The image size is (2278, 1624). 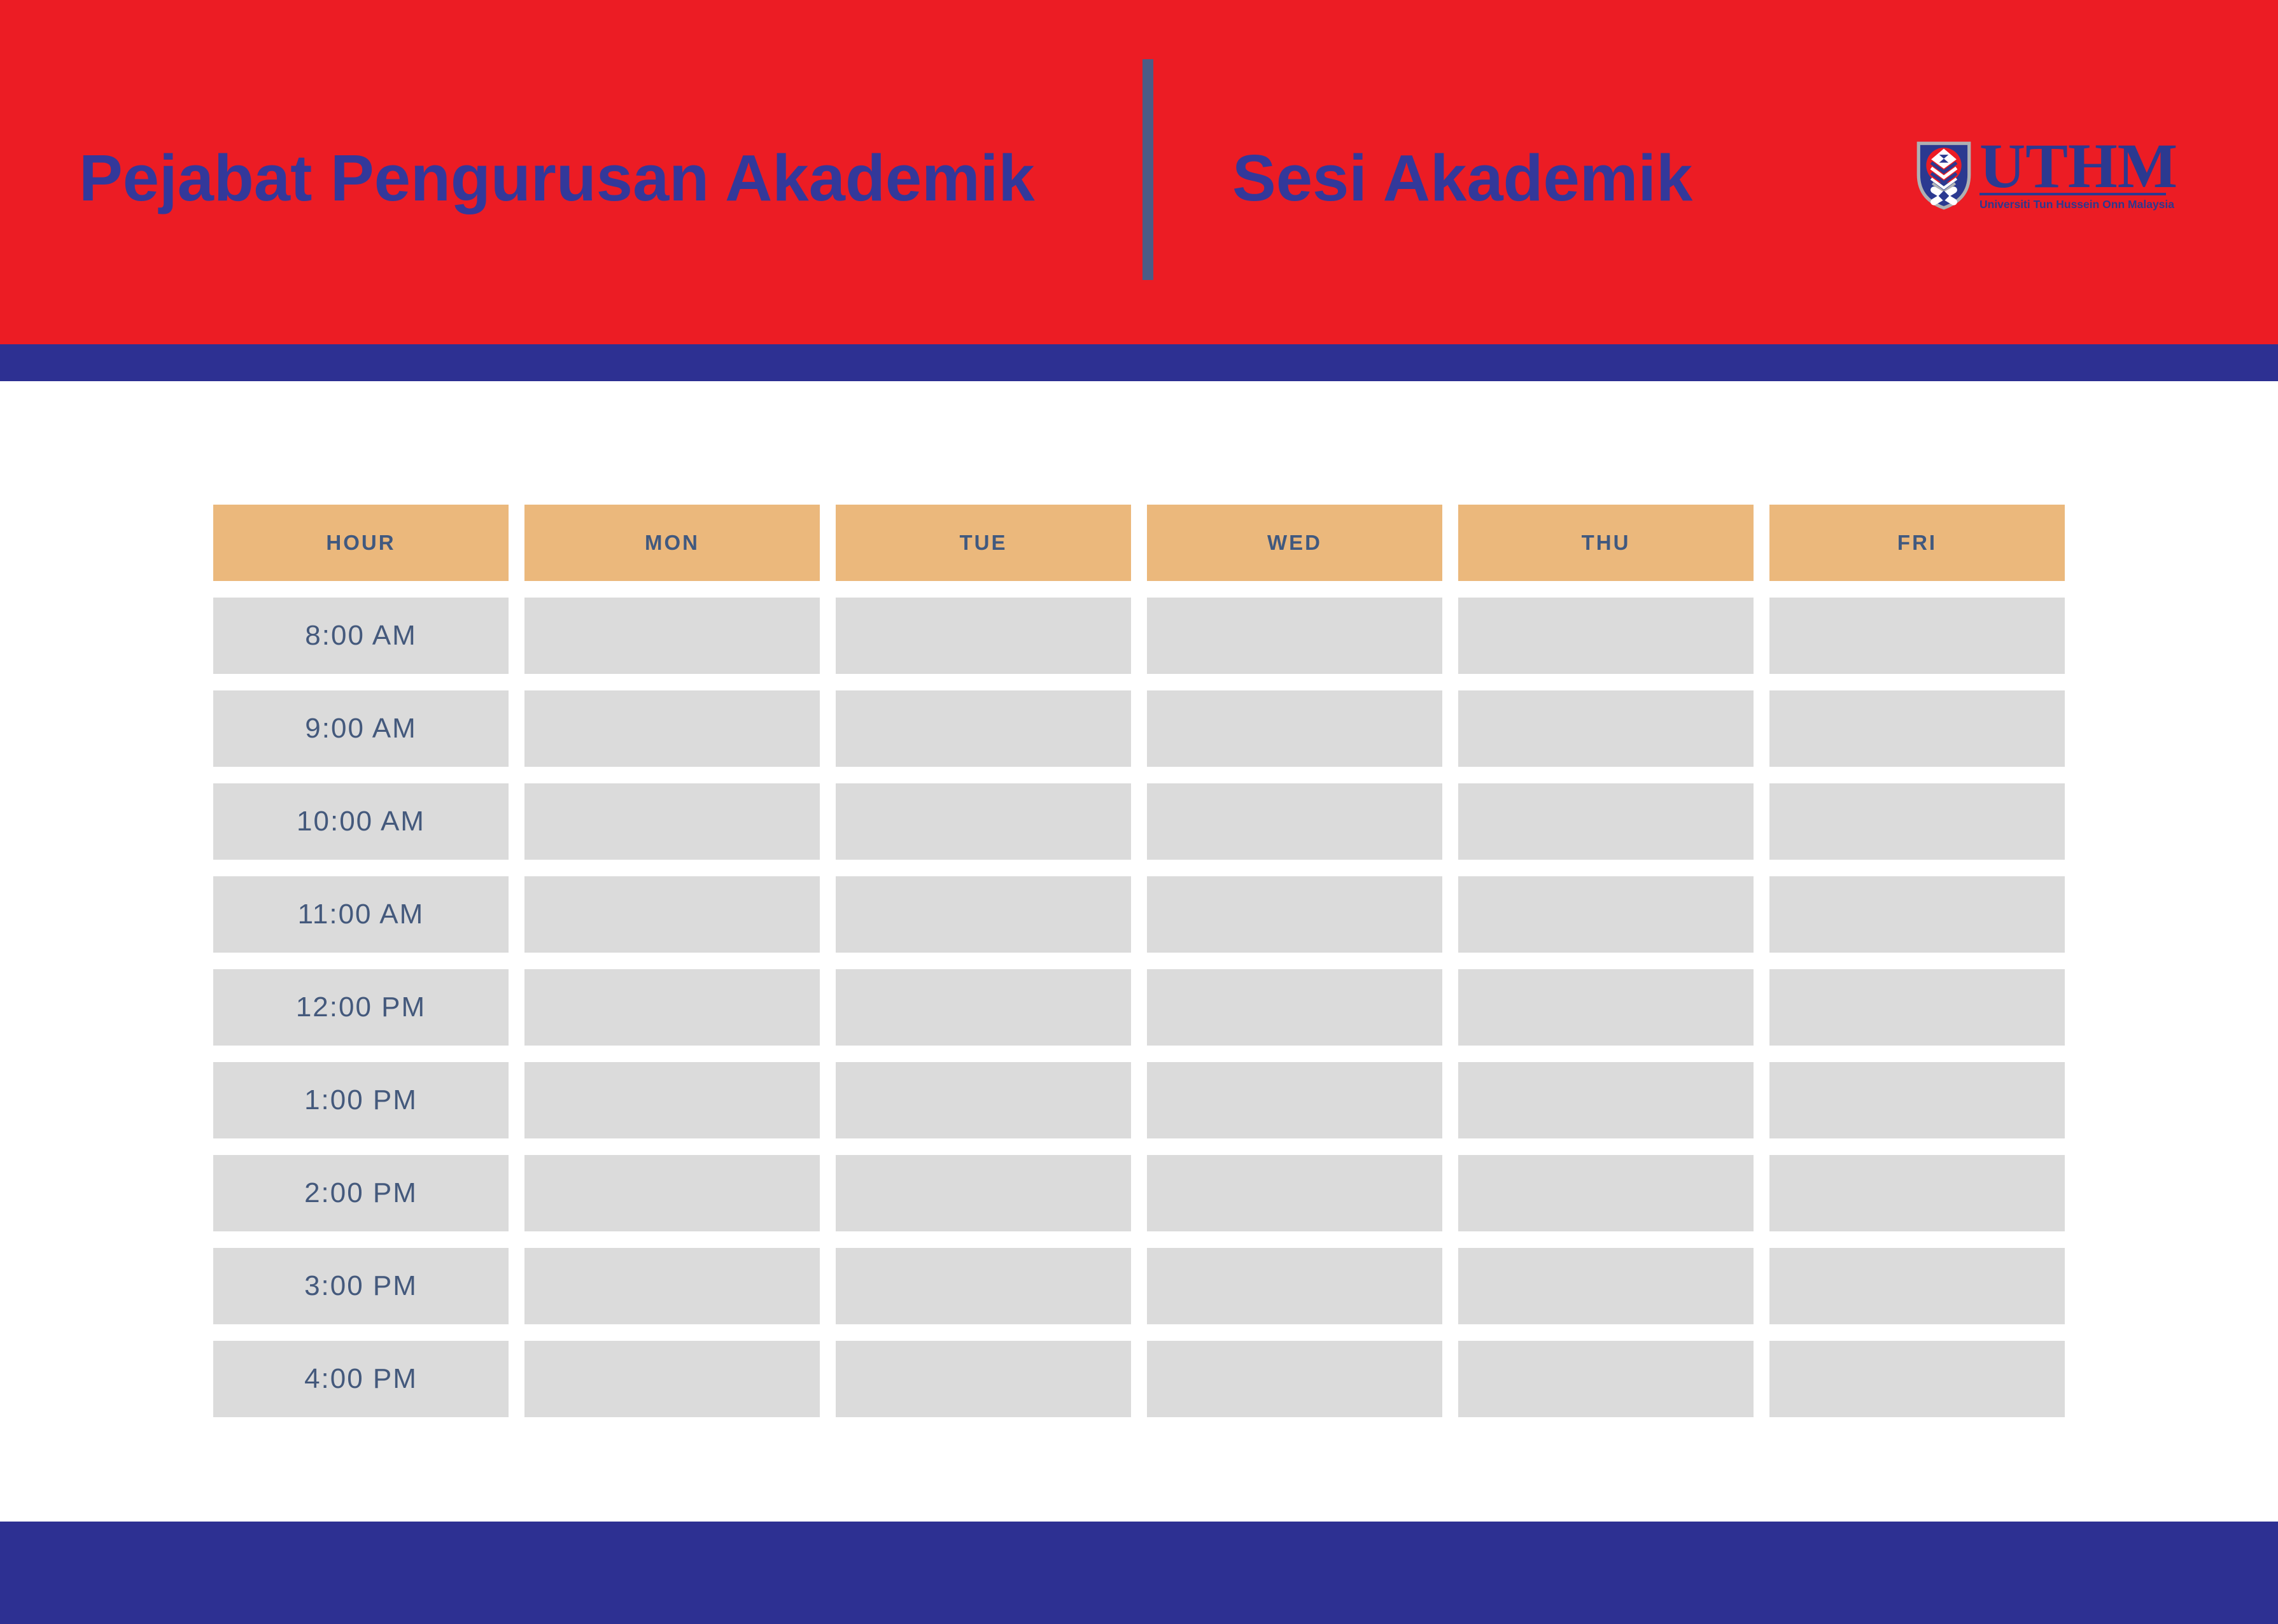 What do you see at coordinates (1294, 543) in the screenshot?
I see `column-header-wed: WED` at bounding box center [1294, 543].